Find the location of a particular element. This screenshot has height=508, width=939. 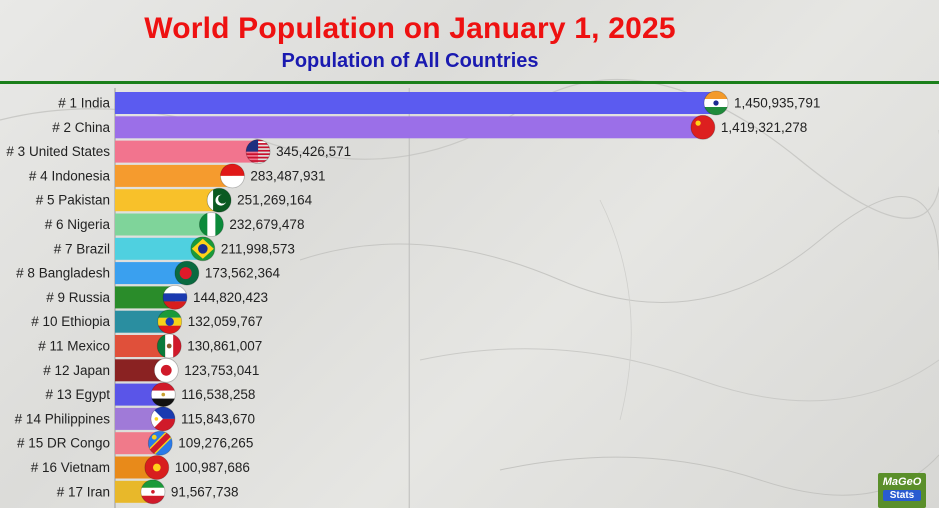

brazil-flag-icon is located at coordinates (203, 249).